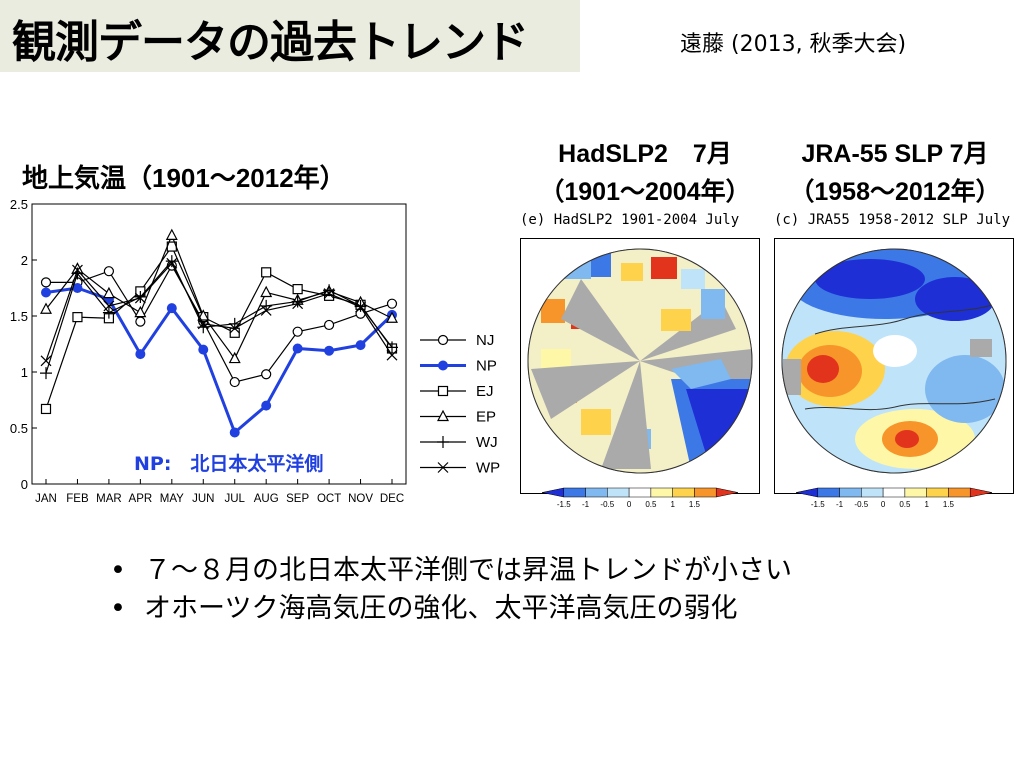  I want to click on bullet-item: • オホーツク海高気圧の強化、太平洋高気圧の弱化, so click(451, 609).